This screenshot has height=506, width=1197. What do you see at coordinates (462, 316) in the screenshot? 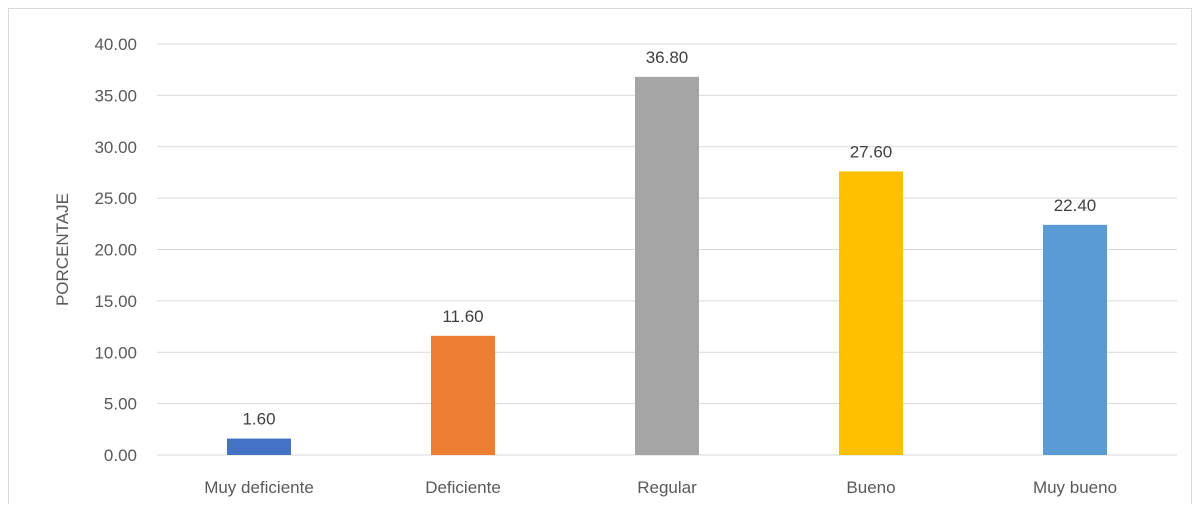
I see `data-label: 11.60` at bounding box center [462, 316].